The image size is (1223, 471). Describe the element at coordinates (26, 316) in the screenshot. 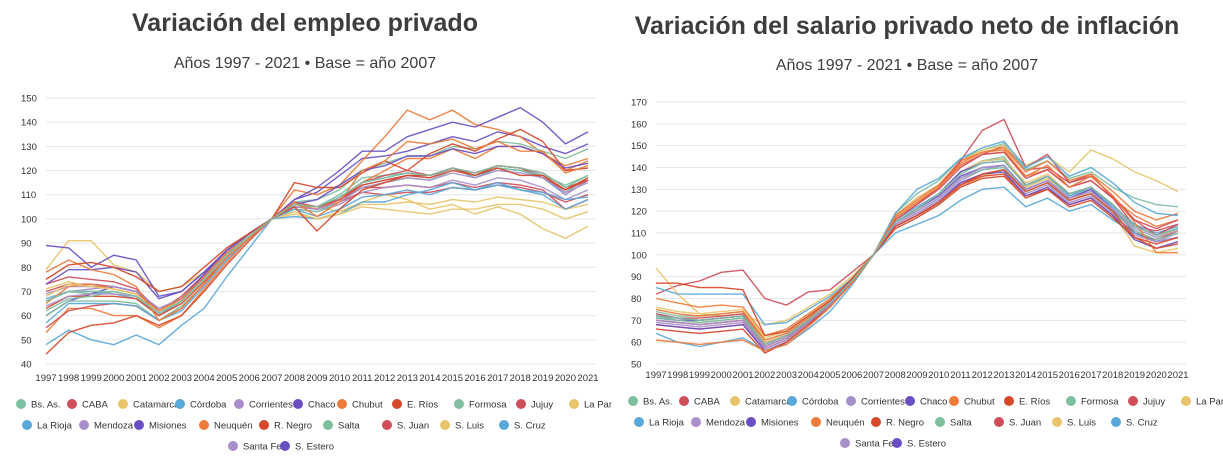

I see `y-tick-label: 60` at that location.